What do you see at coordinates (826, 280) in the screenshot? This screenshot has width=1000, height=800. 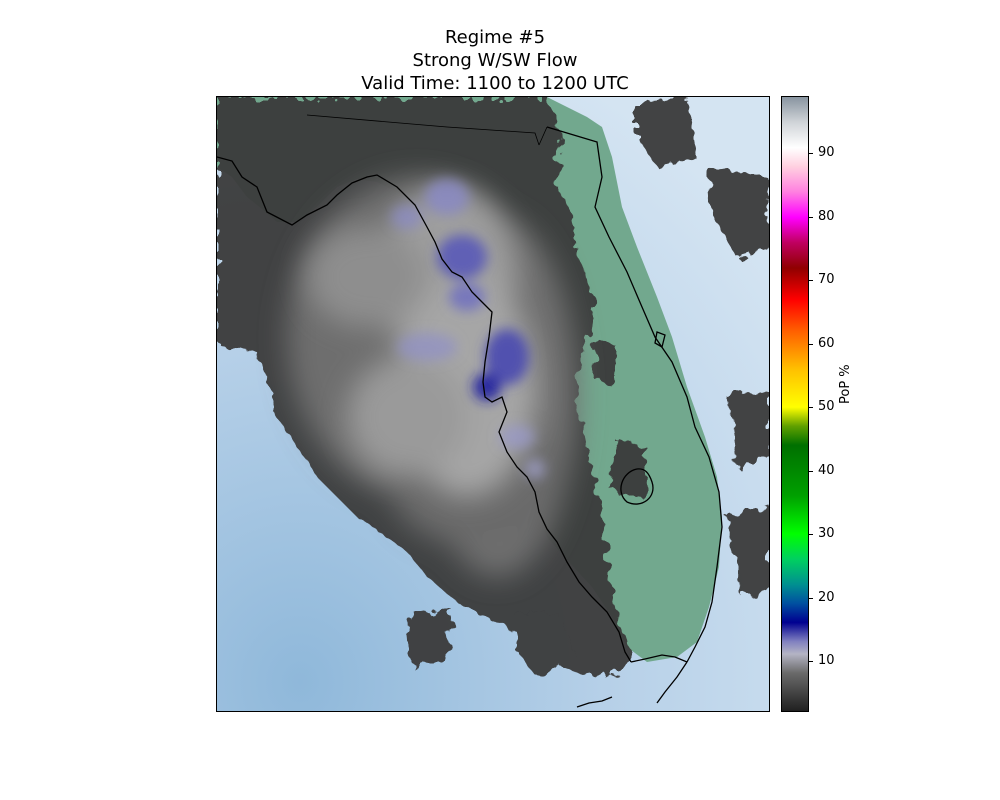 I see `colorbar-tick-label: 70` at bounding box center [826, 280].